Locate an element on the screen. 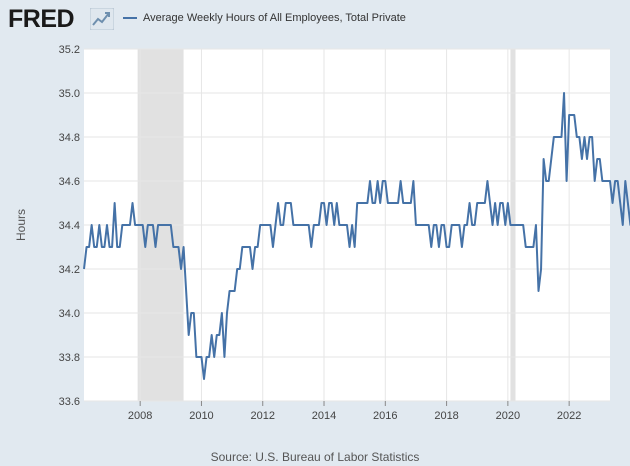 This screenshot has width=630, height=466. chart-trend-icon is located at coordinates (102, 19).